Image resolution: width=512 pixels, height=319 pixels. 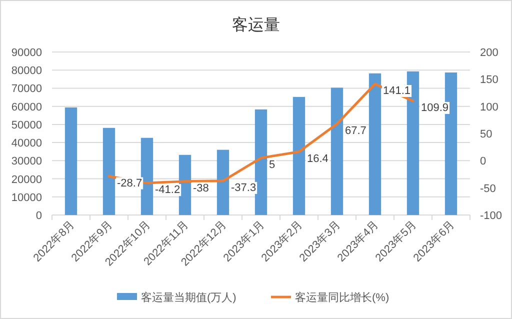 What do you see at coordinates (489, 80) in the screenshot?
I see `y2-tick-label: 150` at bounding box center [489, 80].